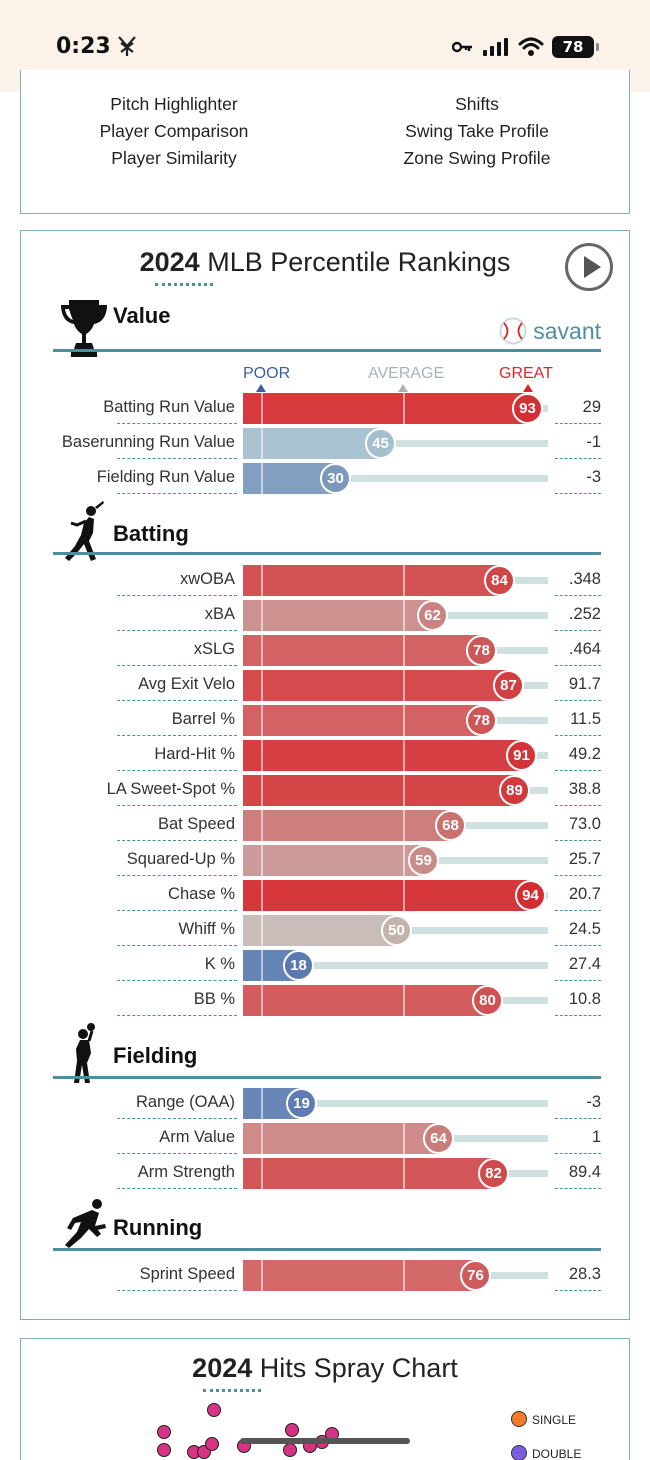 This screenshot has height=1460, width=650. What do you see at coordinates (326, 966) in the screenshot?
I see `metric-row: K % 18 27.4` at bounding box center [326, 966].